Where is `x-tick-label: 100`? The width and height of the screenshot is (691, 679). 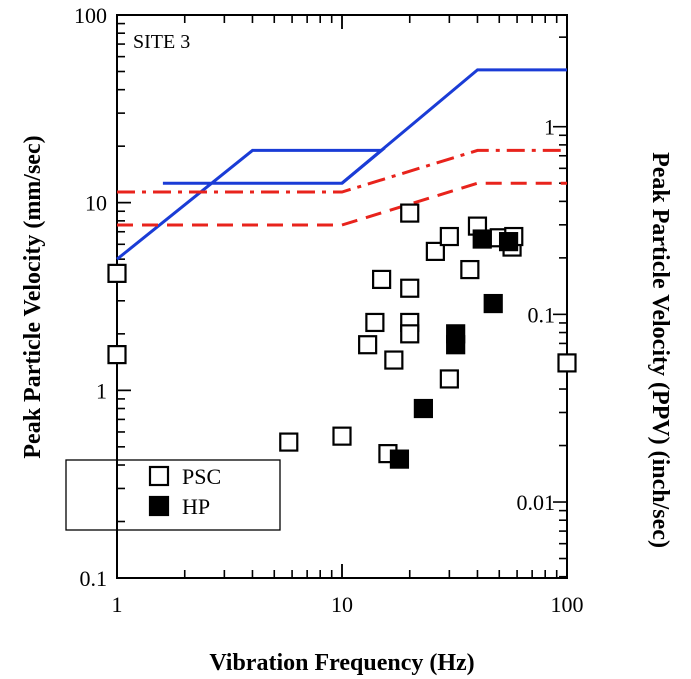
x-tick-label: 100 is located at coordinates (567, 604).